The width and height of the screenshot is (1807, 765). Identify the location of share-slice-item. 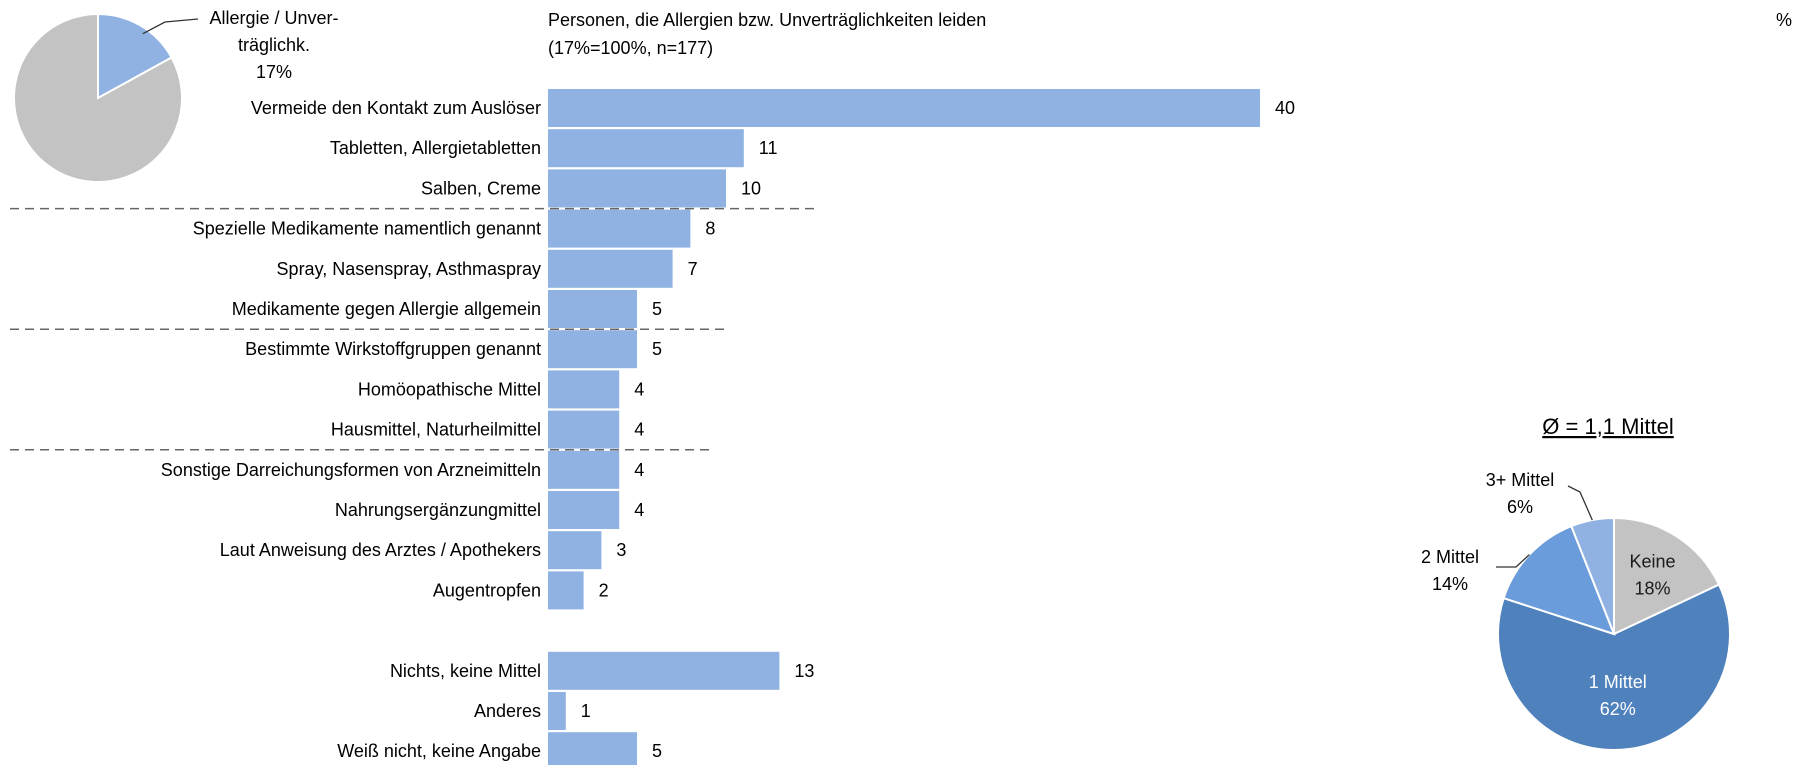
(98, 97).